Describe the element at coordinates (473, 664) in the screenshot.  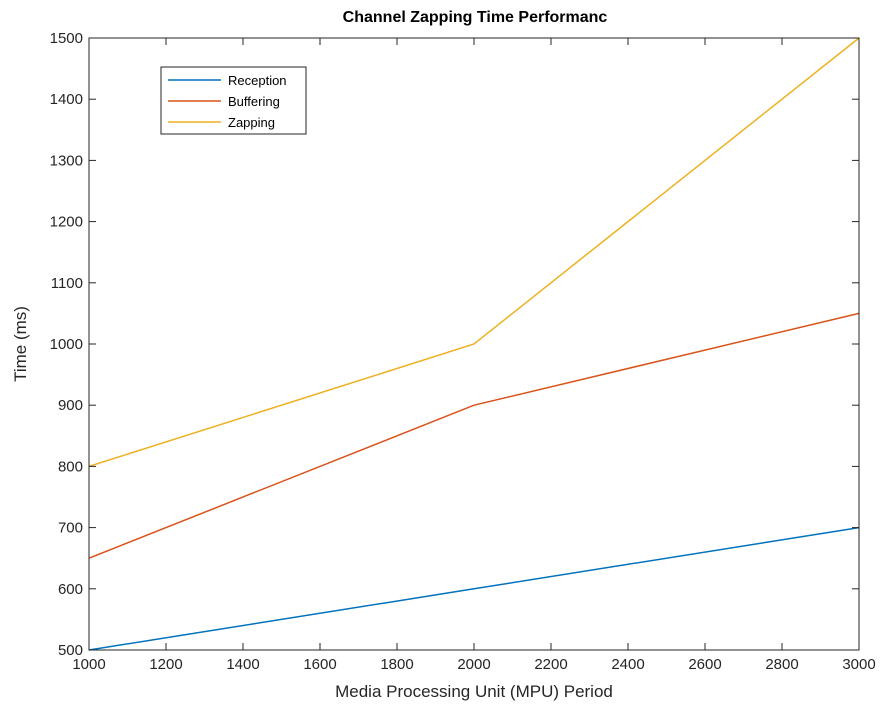
I see `x-tick-label: 2000` at that location.